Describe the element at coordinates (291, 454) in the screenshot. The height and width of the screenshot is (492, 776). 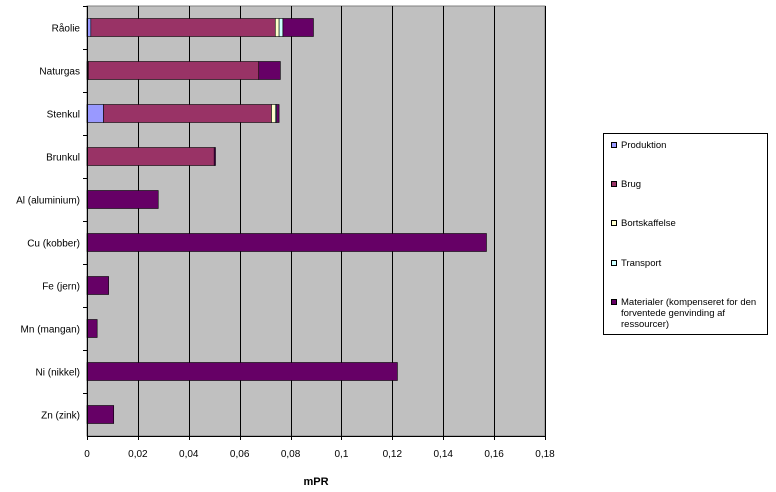
I see `x-tick-label: 0,08` at that location.